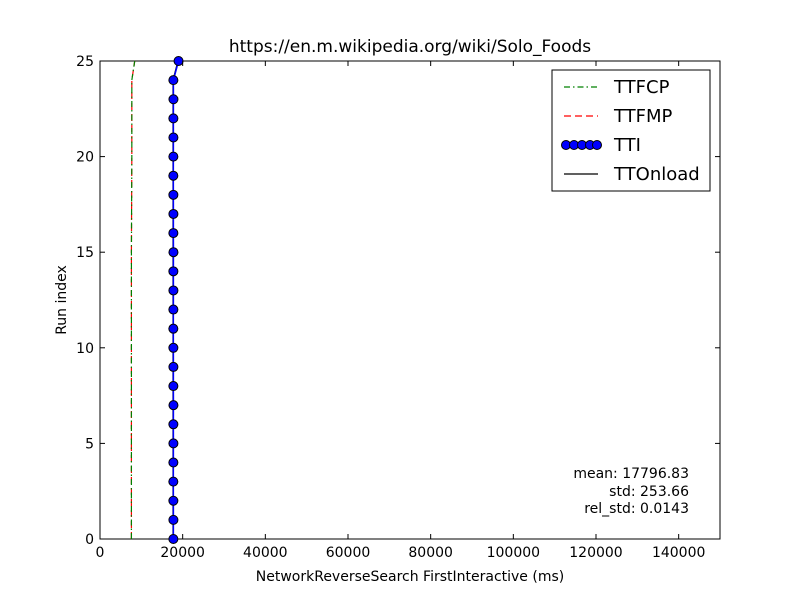 Image resolution: width=800 pixels, height=600 pixels. What do you see at coordinates (597, 145) in the screenshot?
I see `legend-marker` at bounding box center [597, 145].